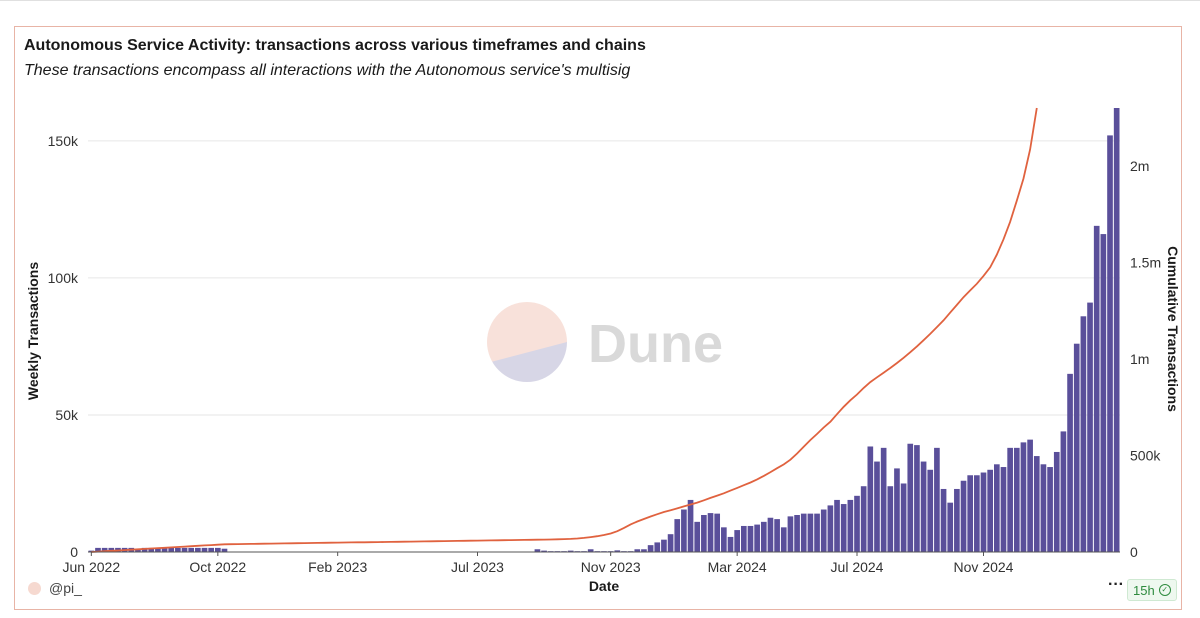  I want to click on dune-watermark: Dune, so click(605, 342).